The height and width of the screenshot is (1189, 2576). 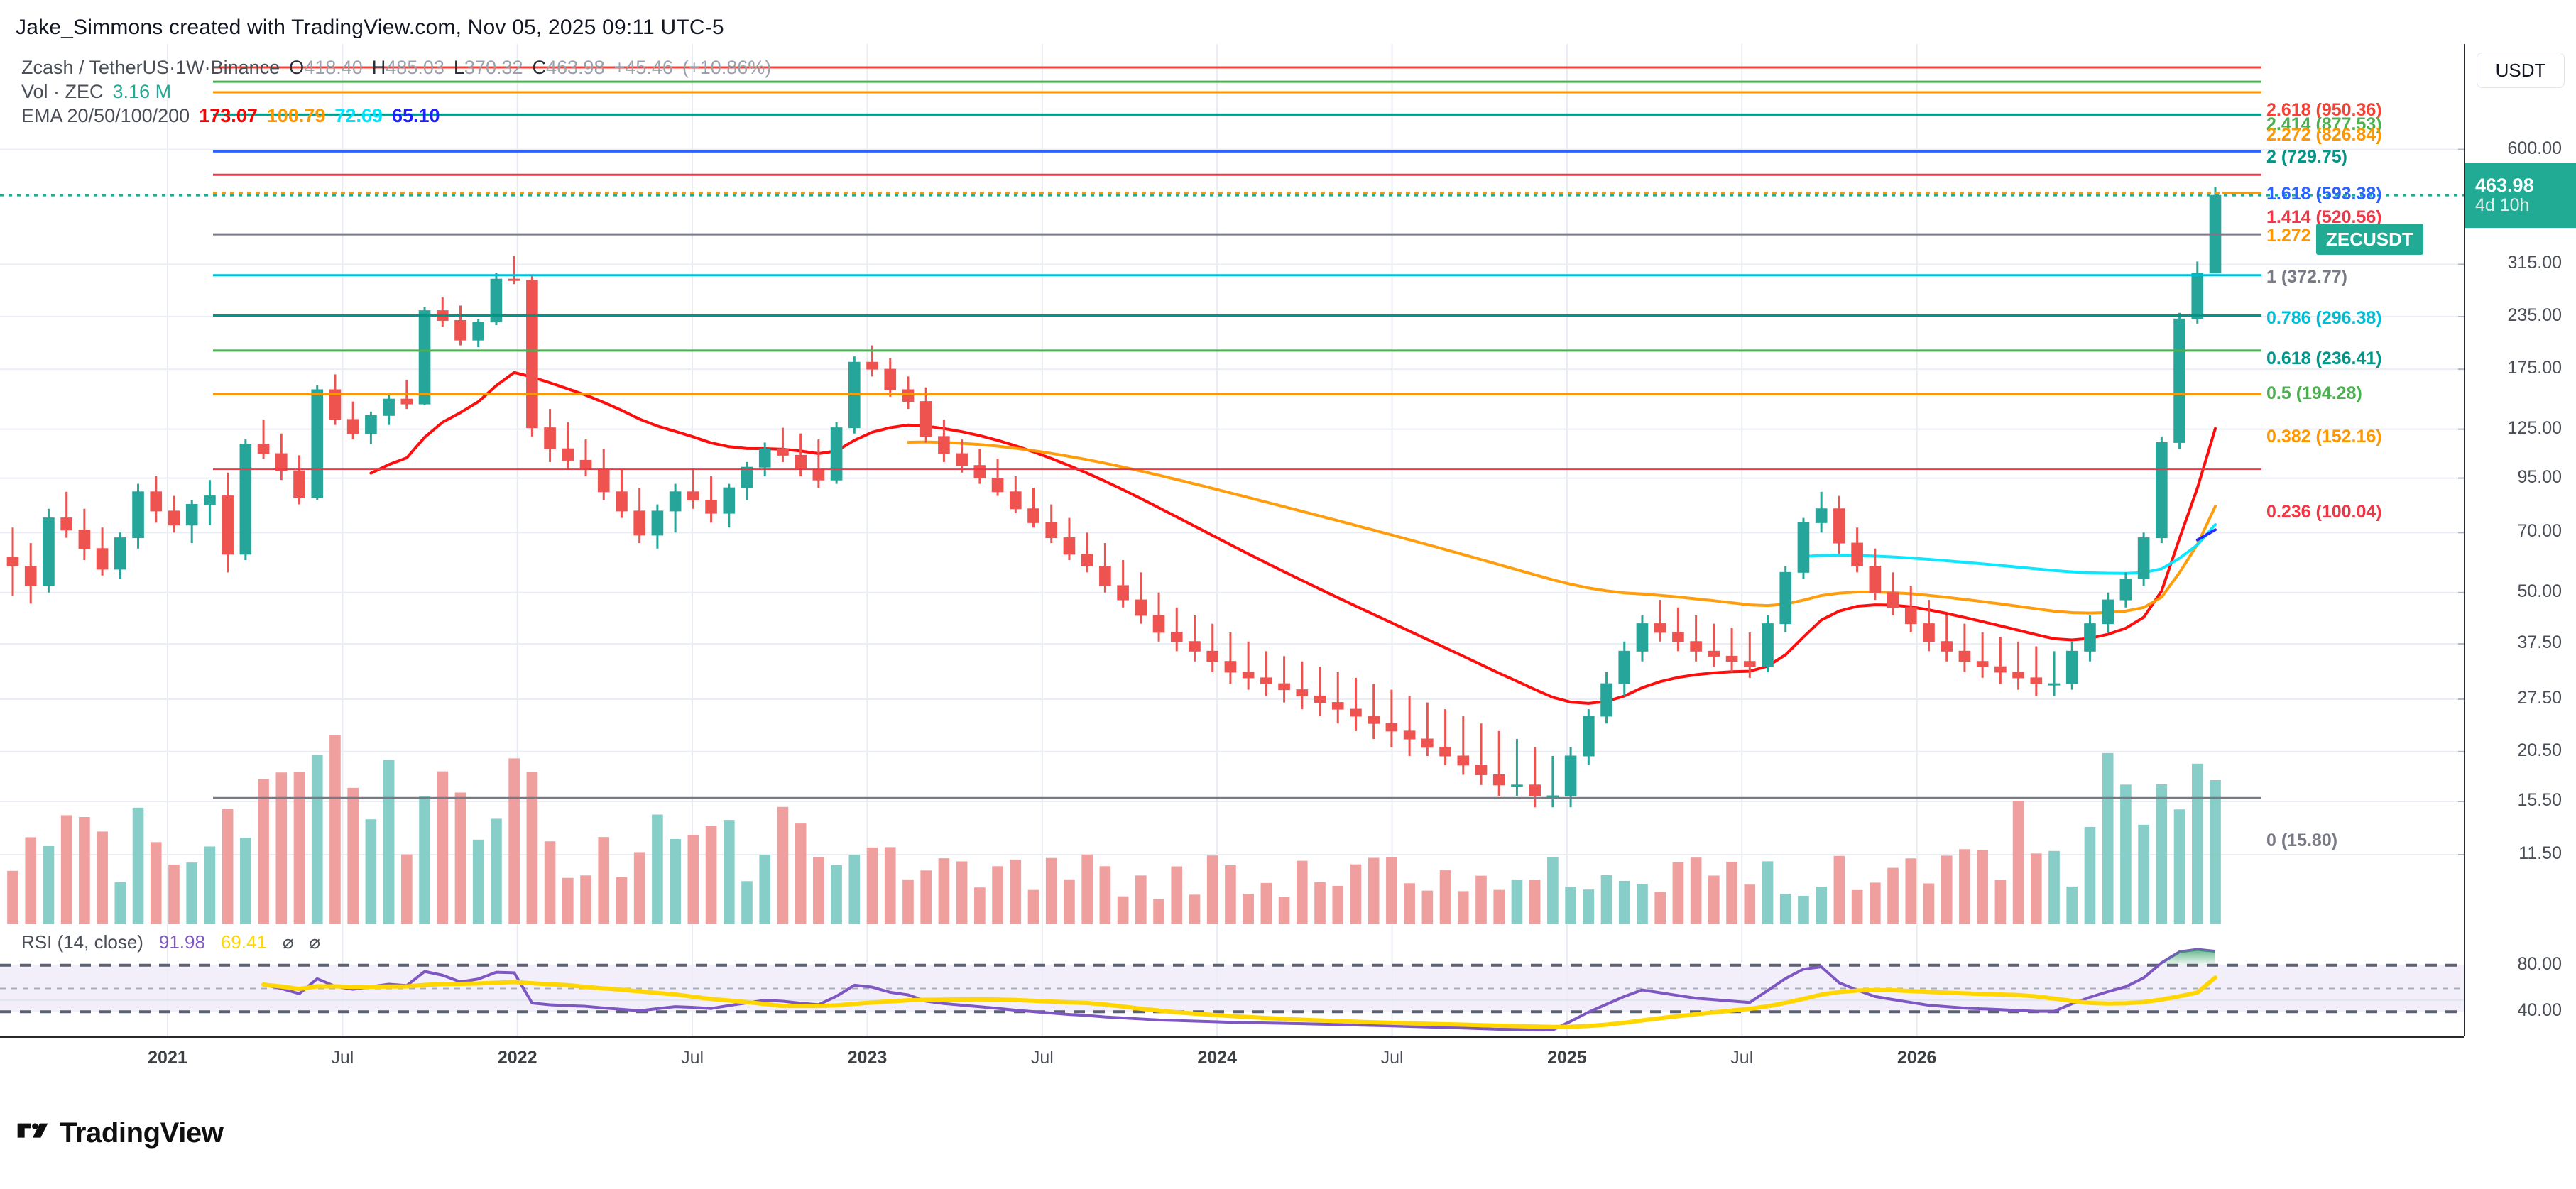 I want to click on fib-level-label: 0.786 (296.38), so click(x=2324, y=317).